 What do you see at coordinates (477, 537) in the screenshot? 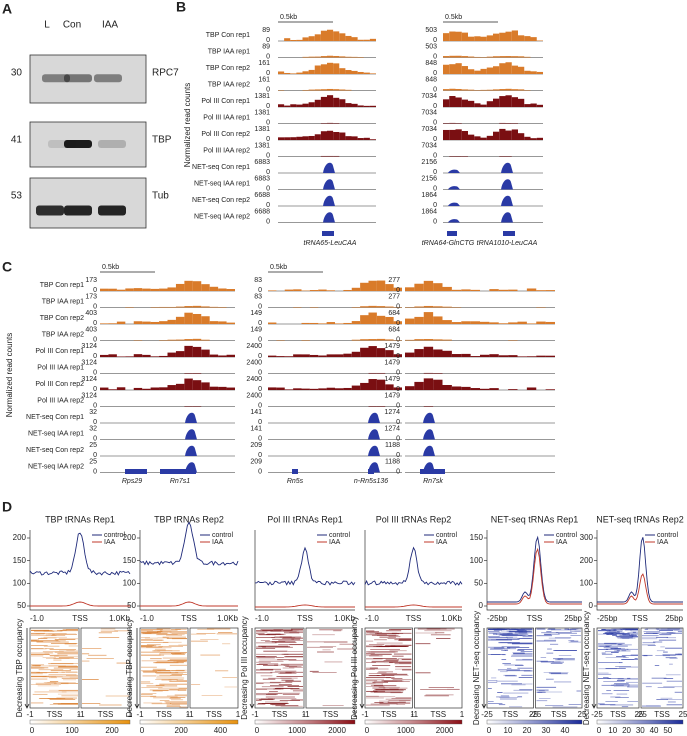
I see `y-tick-label: 150` at bounding box center [477, 537].